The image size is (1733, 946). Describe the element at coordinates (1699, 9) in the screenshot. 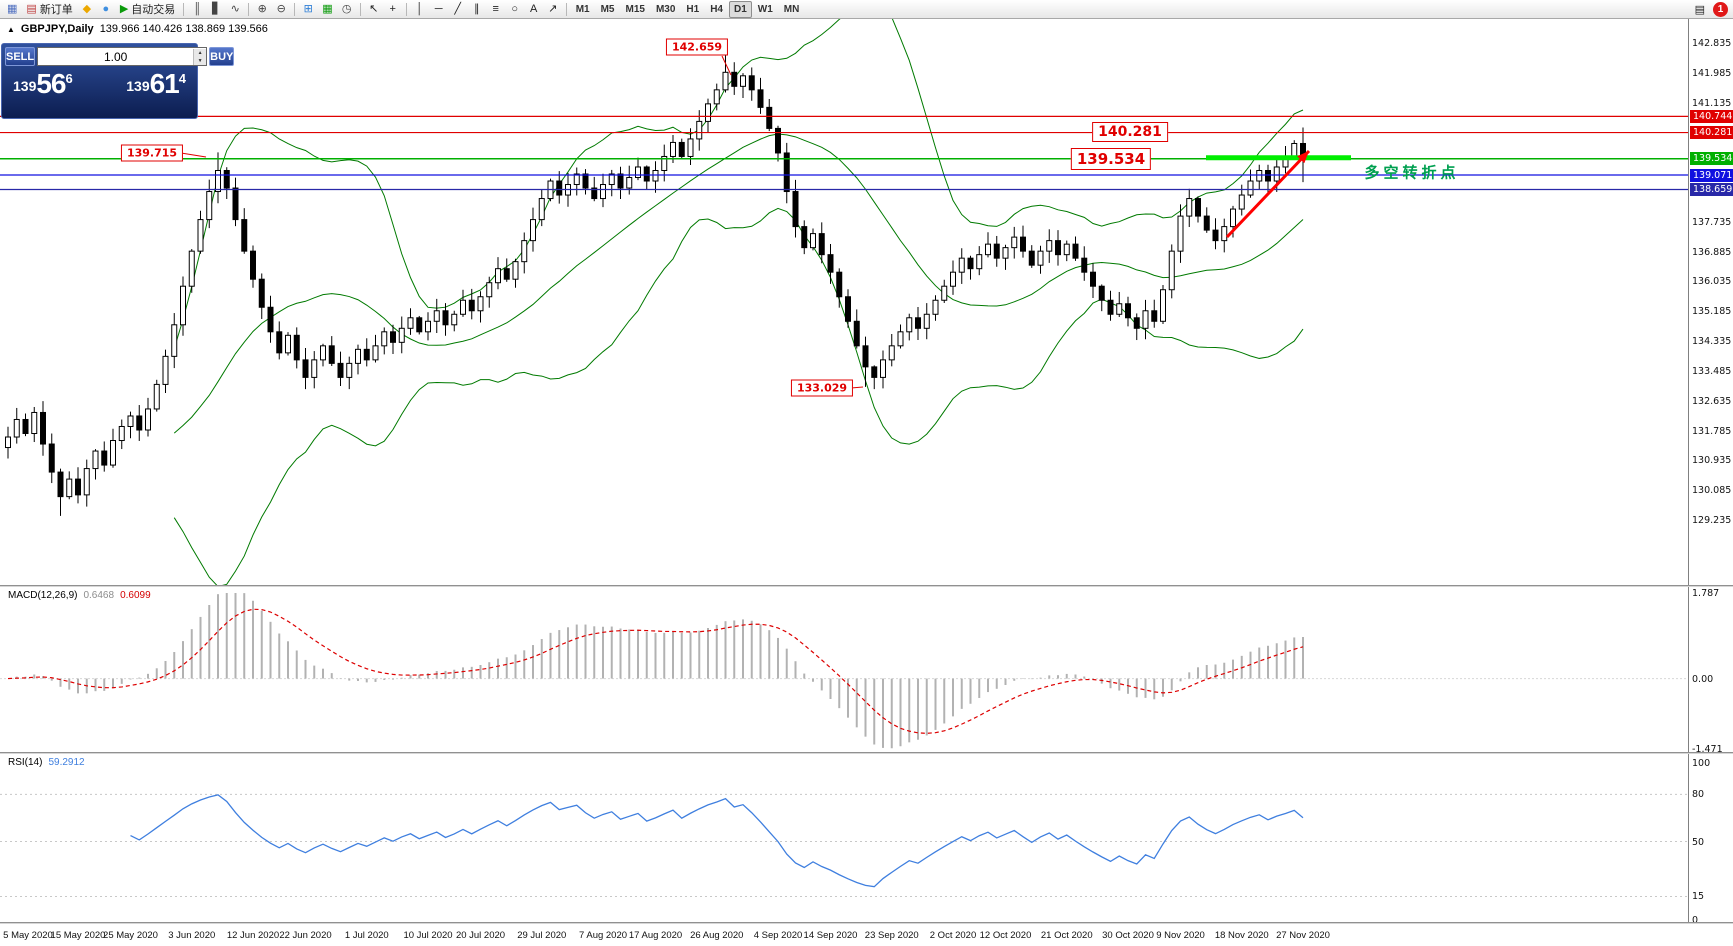

I see `window-list-icon: ▤` at that location.